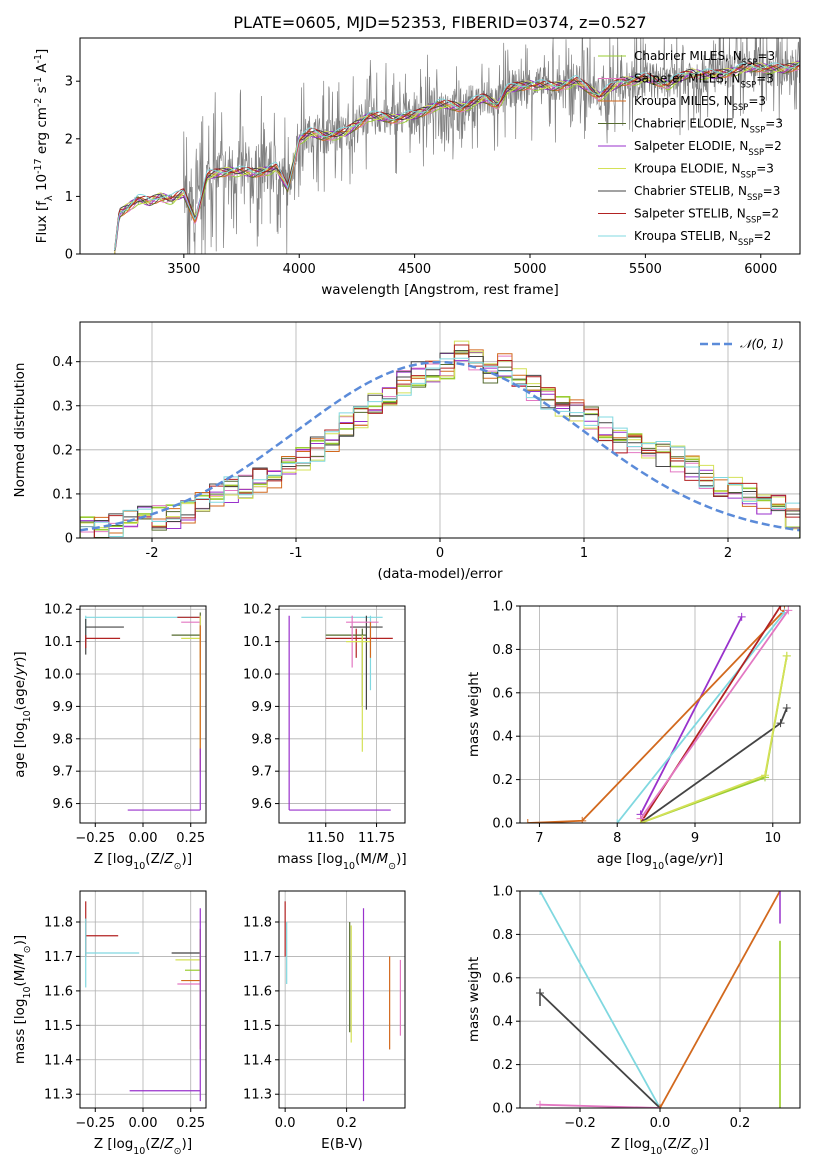 The width and height of the screenshot is (819, 1170). I want to click on x-tick-label: 0.25, so click(190, 838).